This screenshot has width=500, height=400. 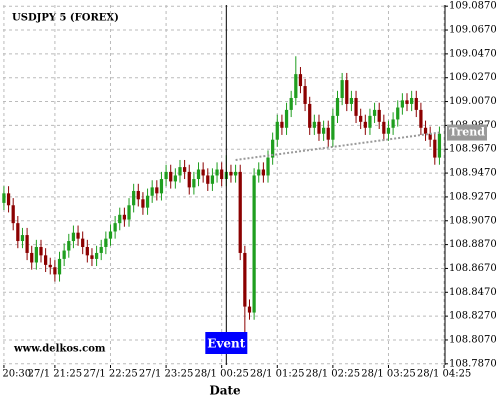 What do you see at coordinates (473, 53) in the screenshot?
I see `y-tick-label: 109.0470` at bounding box center [473, 53].